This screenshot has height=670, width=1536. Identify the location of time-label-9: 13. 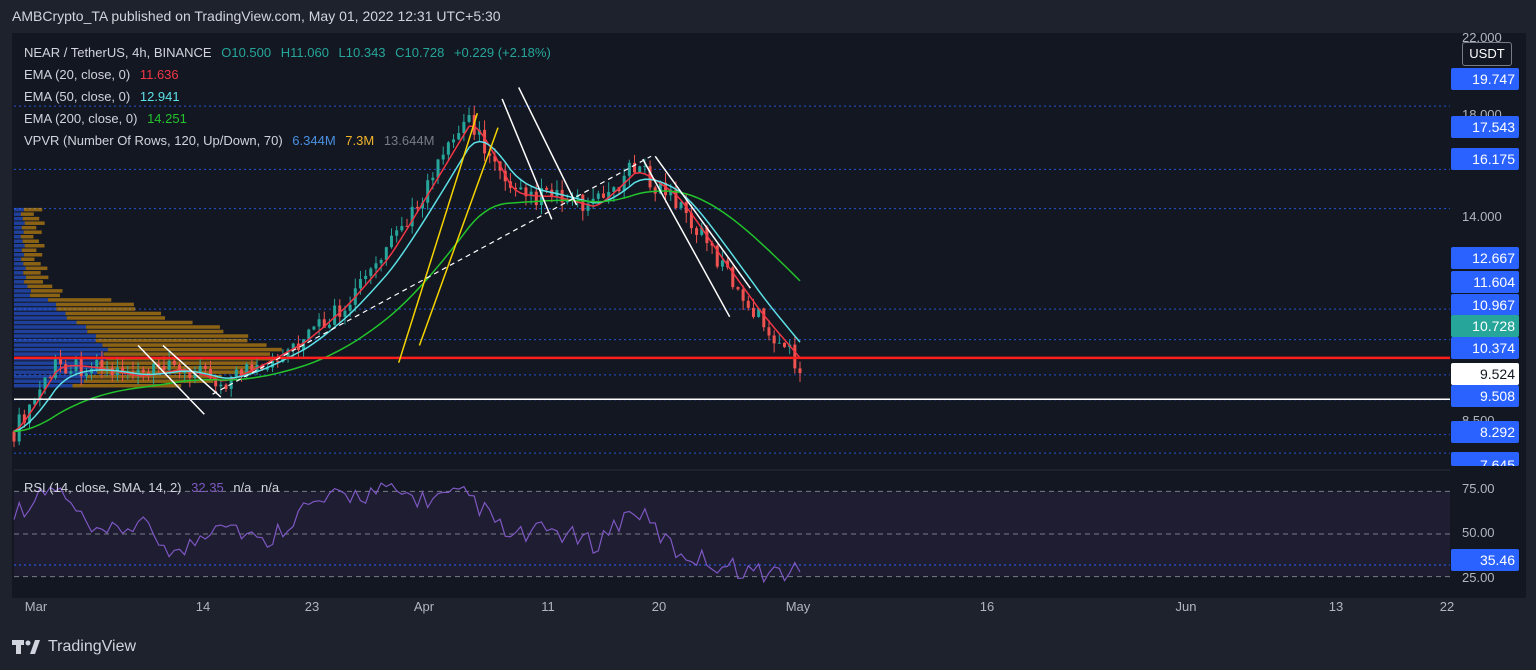
(1336, 606).